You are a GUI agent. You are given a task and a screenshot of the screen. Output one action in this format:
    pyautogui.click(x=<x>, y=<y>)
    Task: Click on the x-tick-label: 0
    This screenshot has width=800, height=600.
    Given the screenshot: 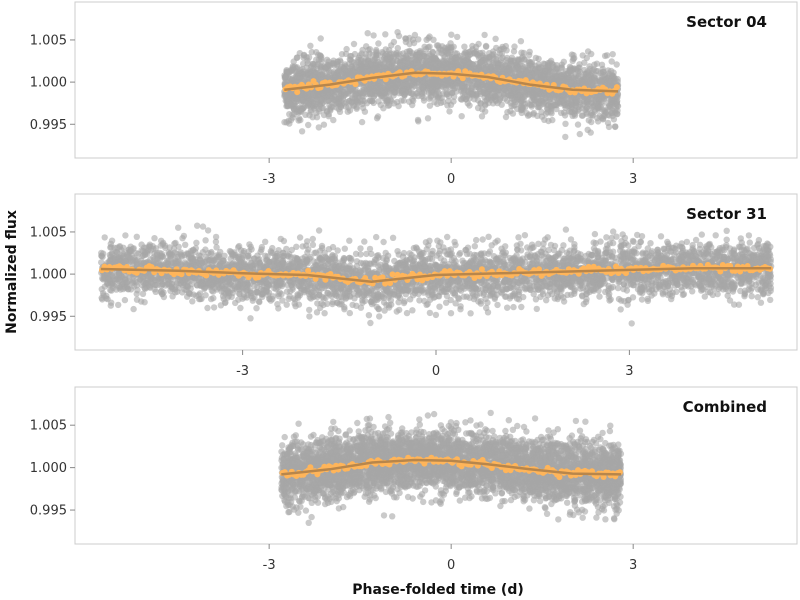 What is the action you would take?
    pyautogui.click(x=451, y=179)
    